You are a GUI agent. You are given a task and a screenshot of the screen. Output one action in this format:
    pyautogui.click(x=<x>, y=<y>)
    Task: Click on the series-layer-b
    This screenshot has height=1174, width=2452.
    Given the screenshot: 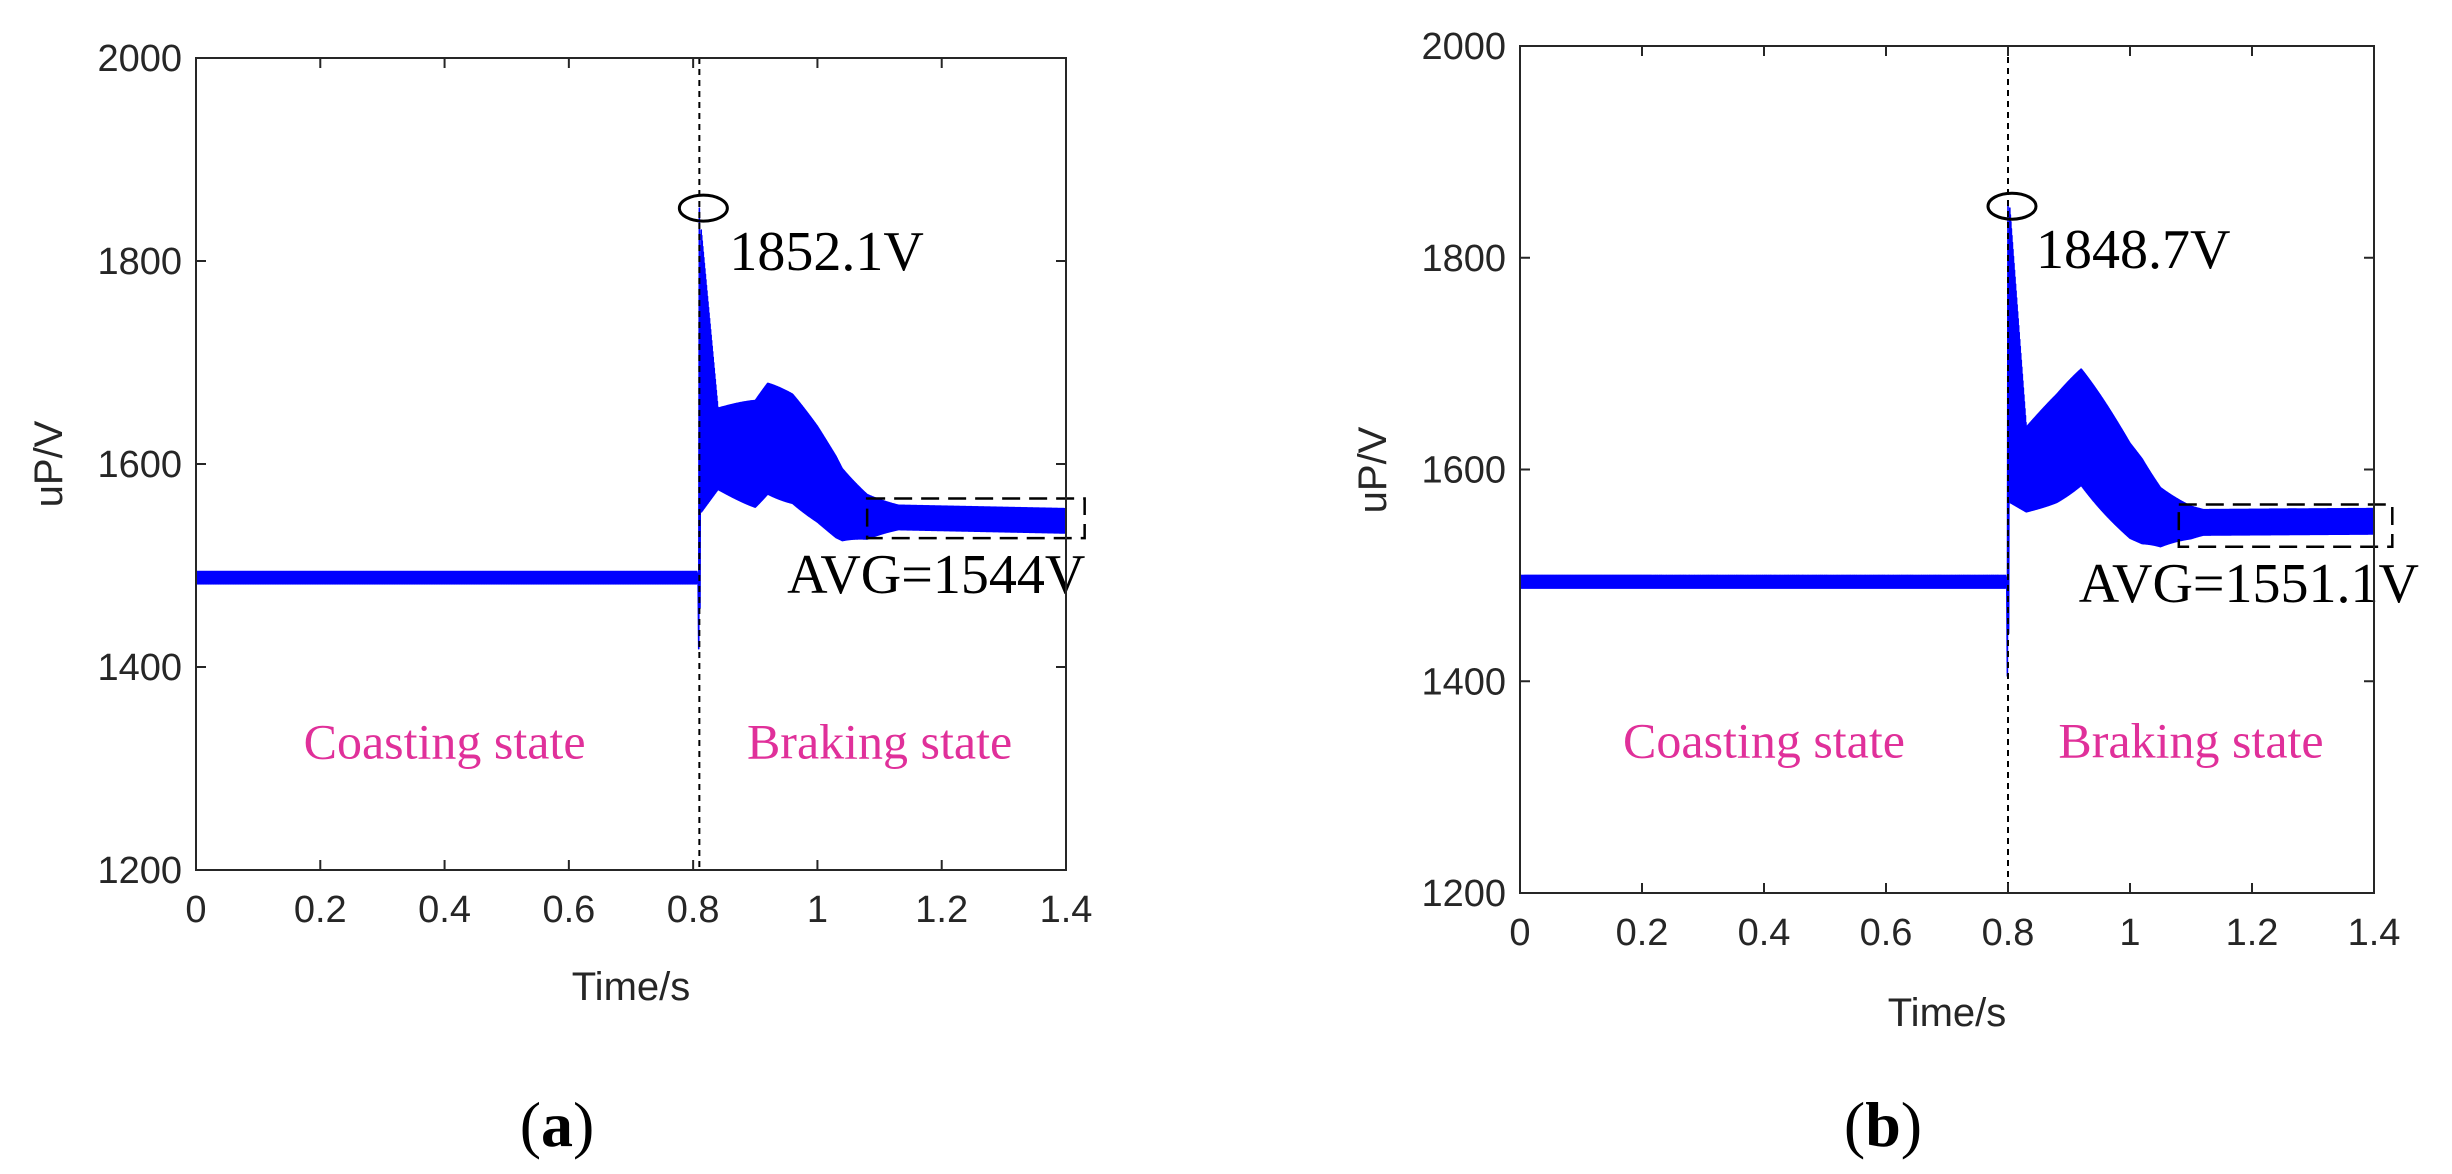 What is the action you would take?
    pyautogui.click(x=1947, y=441)
    